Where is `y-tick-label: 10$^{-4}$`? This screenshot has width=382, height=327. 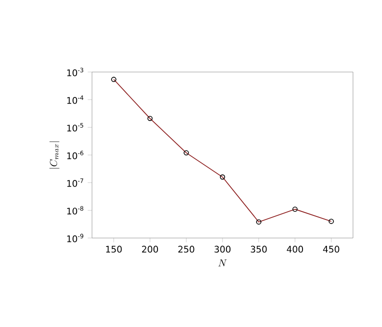
y-tick-label: 10$^{-4}$ is located at coordinates (75, 100).